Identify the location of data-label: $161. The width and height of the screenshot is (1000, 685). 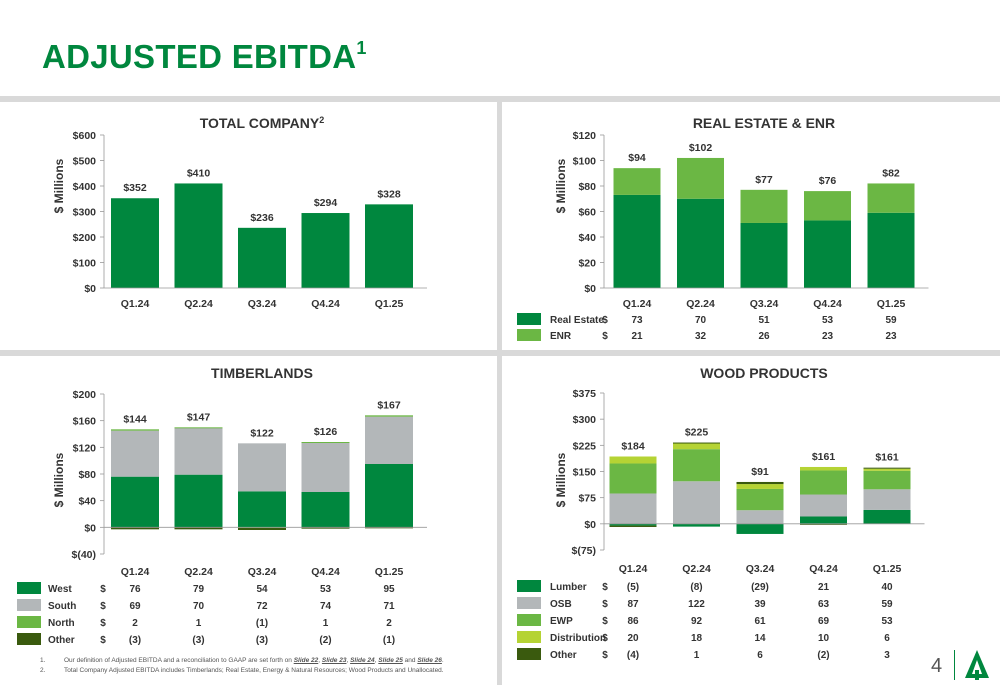
(824, 457).